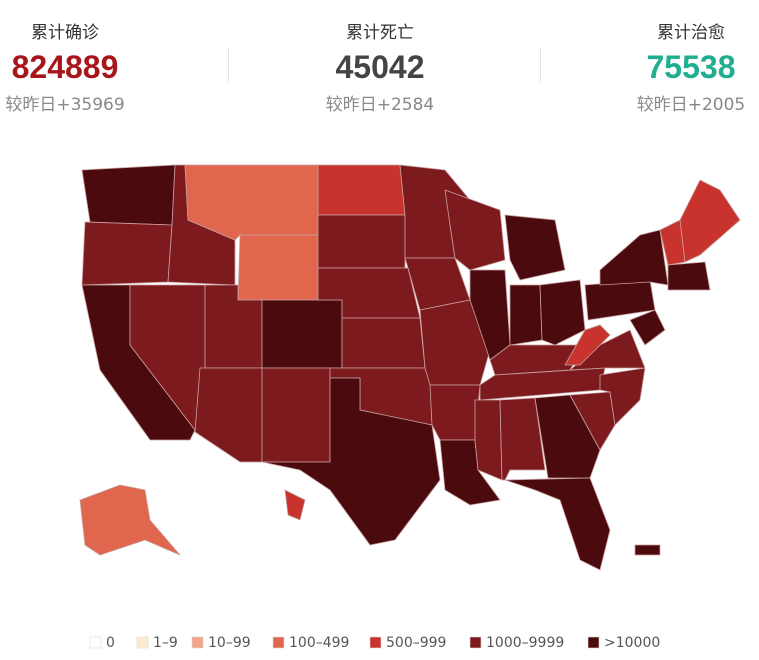 The width and height of the screenshot is (759, 660). Describe the element at coordinates (110, 643) in the screenshot. I see `legend-label: 0` at that location.